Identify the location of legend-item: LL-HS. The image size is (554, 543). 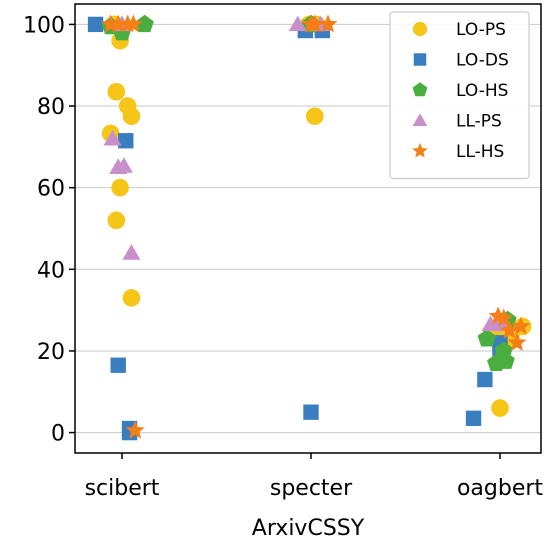
(458, 152).